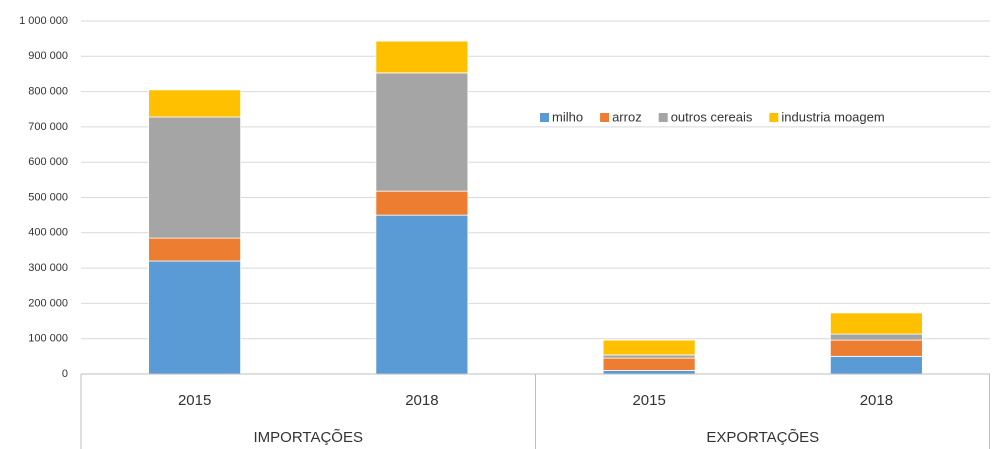 Image resolution: width=997 pixels, height=449 pixels. Describe the element at coordinates (48, 268) in the screenshot. I see `y-tick-label: 300 000` at that location.